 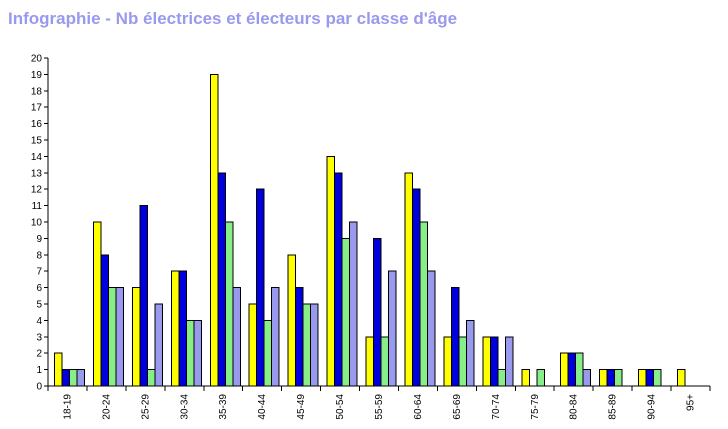 What do you see at coordinates (301, 407) in the screenshot?
I see `x-tick-label: 45-49` at bounding box center [301, 407].